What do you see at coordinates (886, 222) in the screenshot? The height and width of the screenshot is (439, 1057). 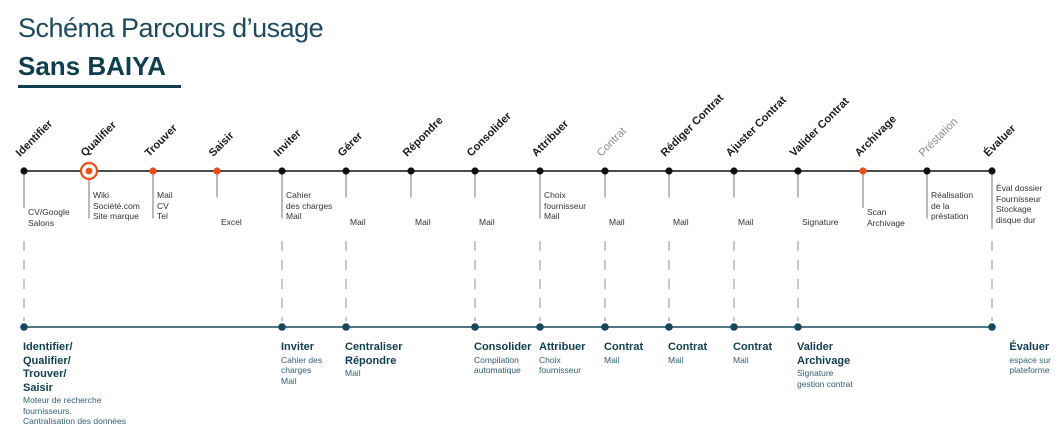 I see `tool-line: Archivage` at bounding box center [886, 222].